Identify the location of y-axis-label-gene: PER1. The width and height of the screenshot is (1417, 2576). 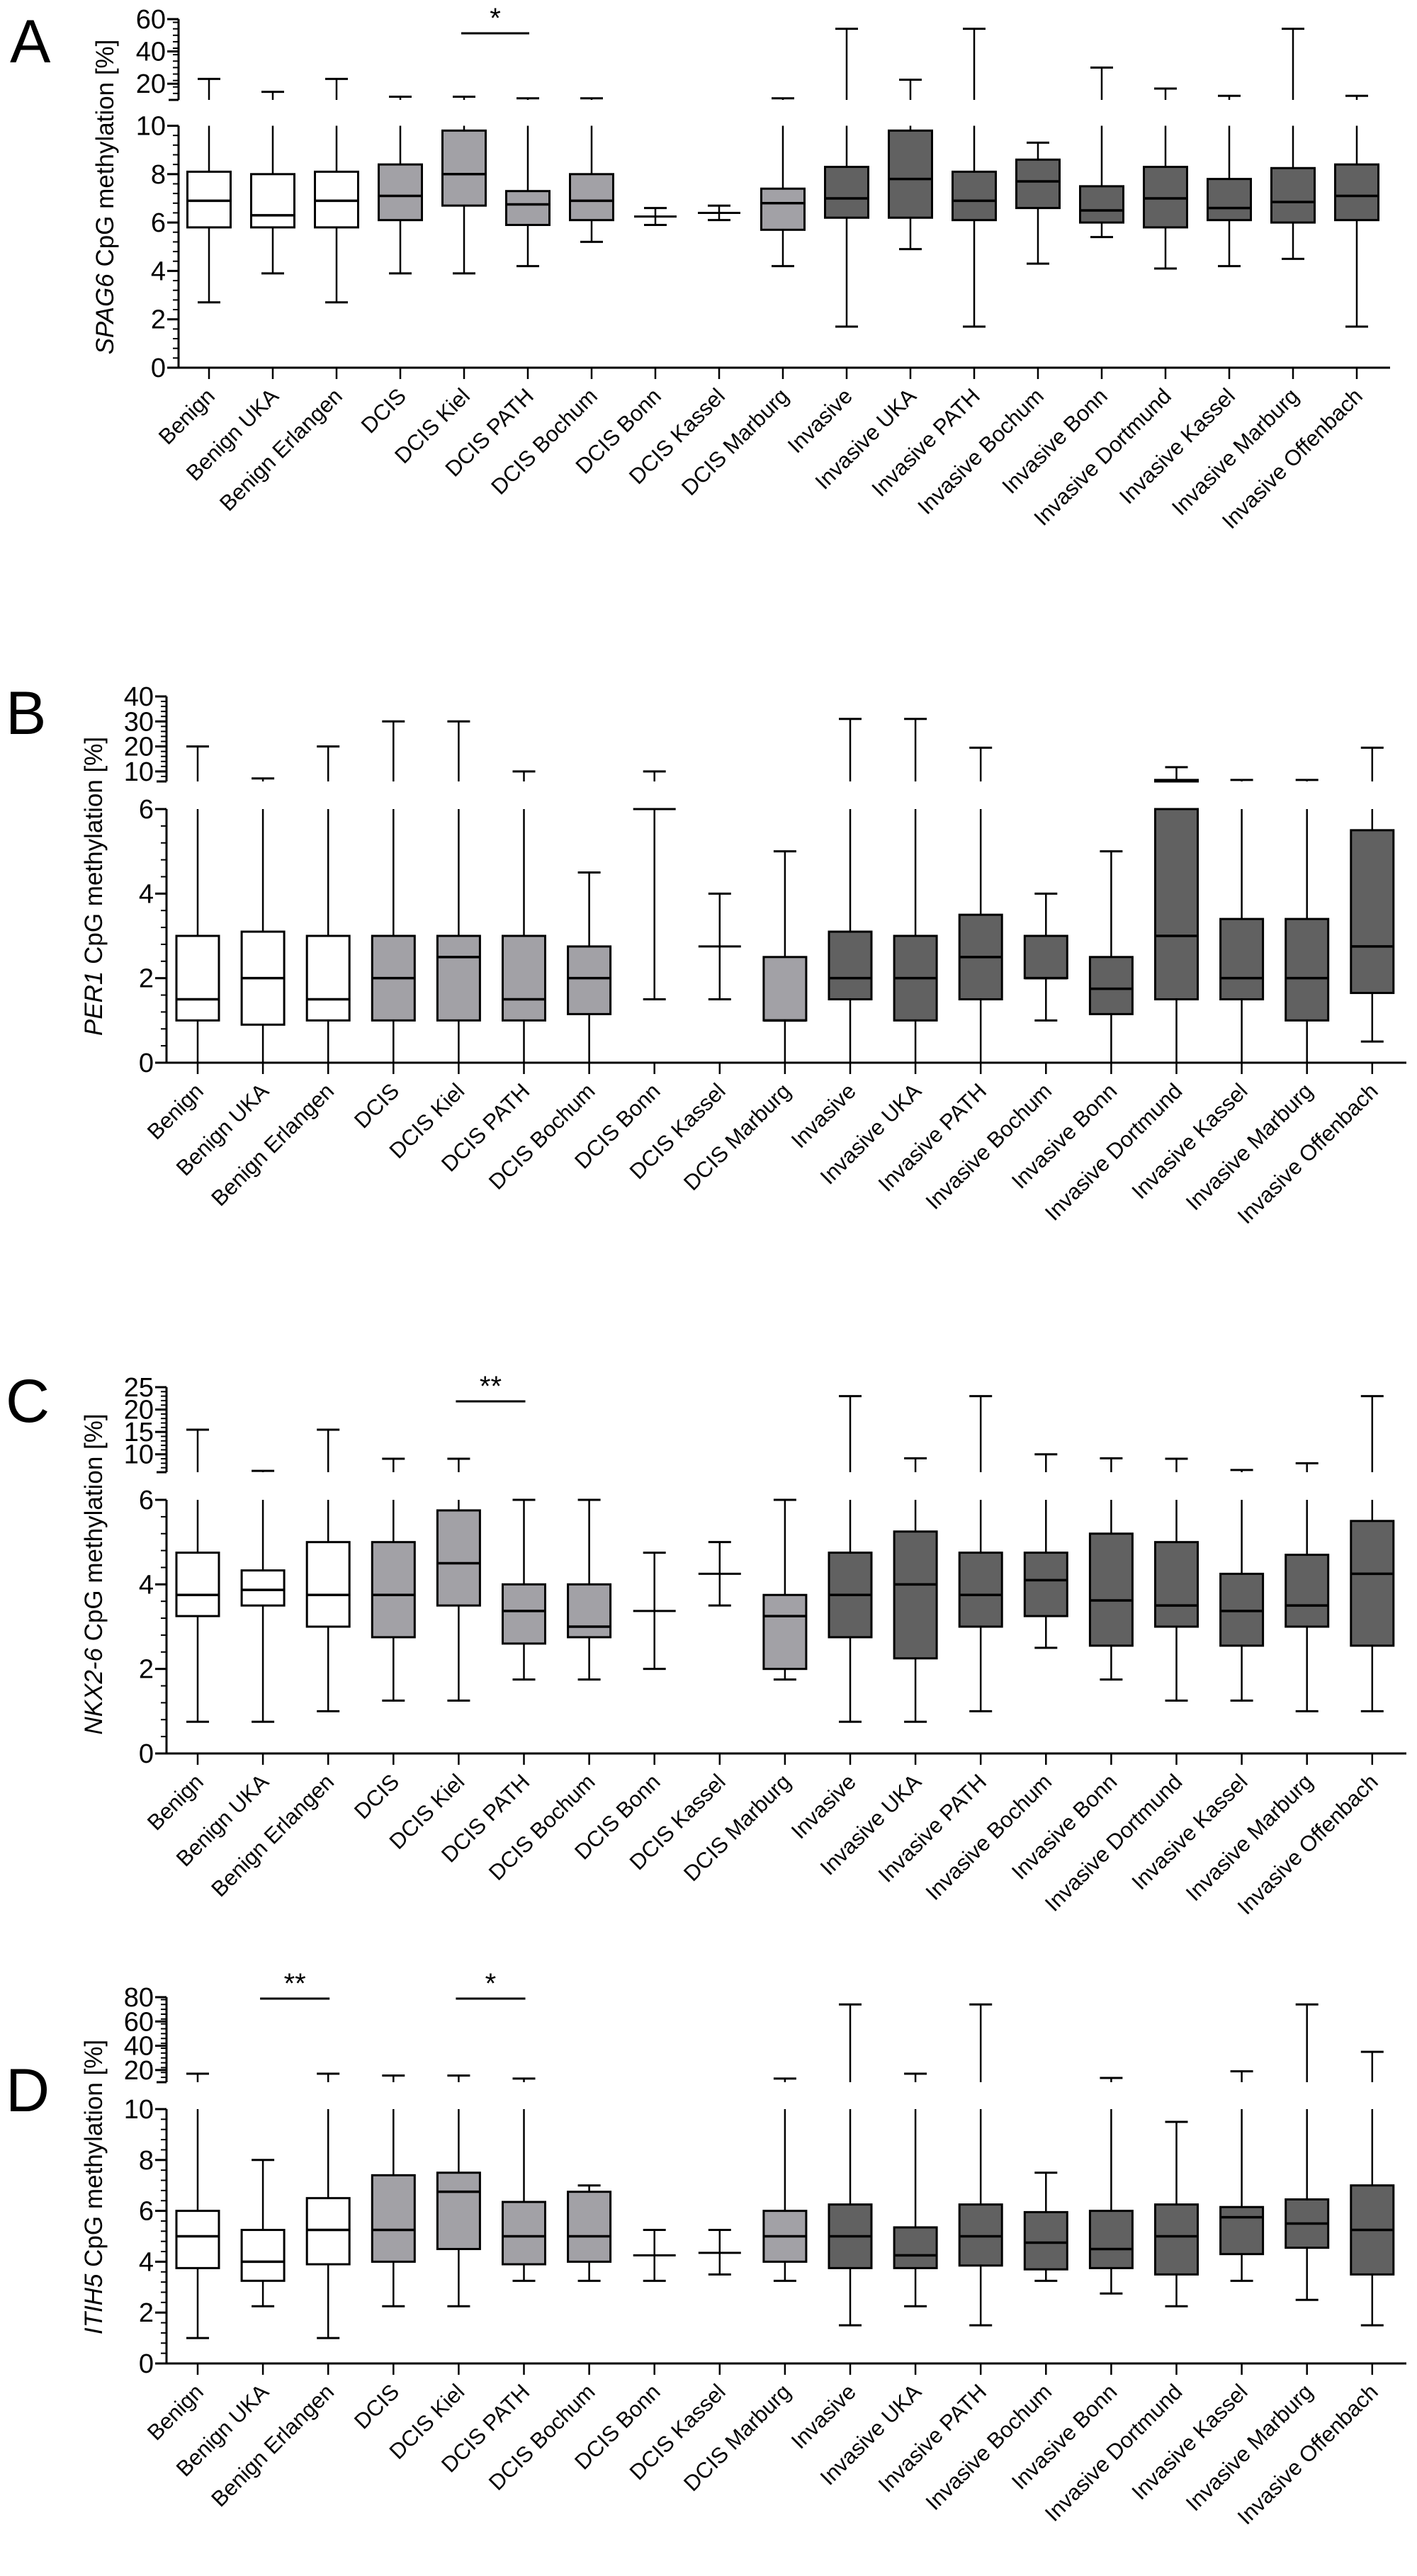
(94, 1003).